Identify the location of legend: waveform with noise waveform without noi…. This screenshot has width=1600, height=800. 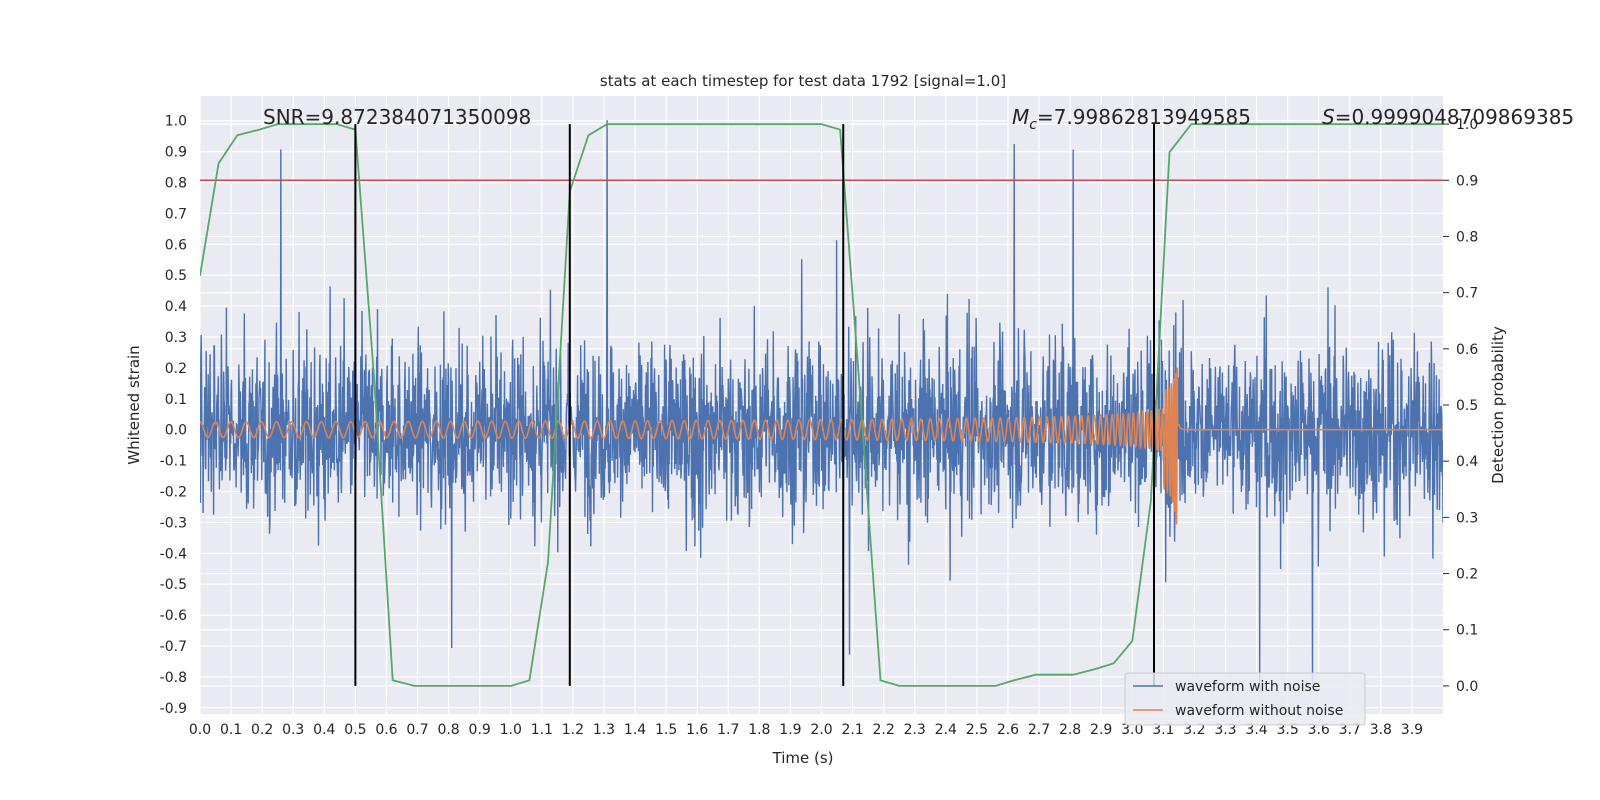
(1245, 699).